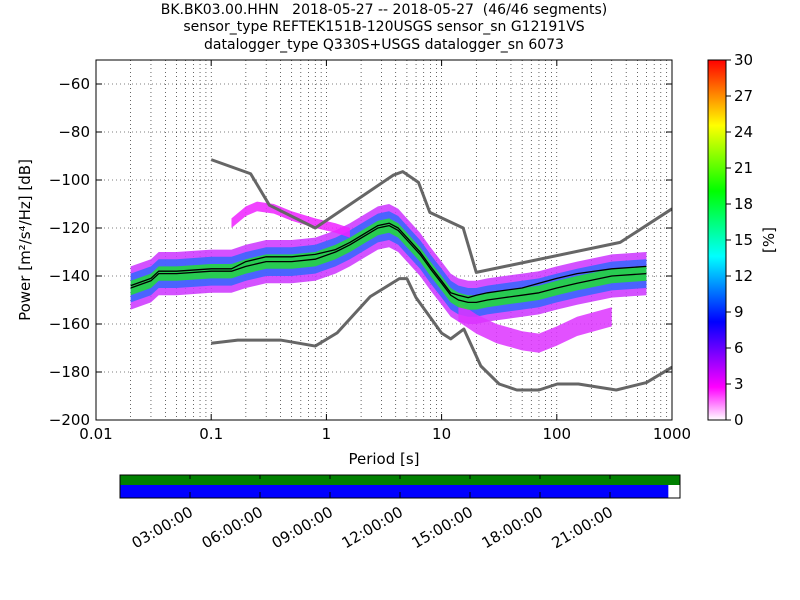 The image size is (800, 600). I want to click on timeline-tick-label: 09:00:00, so click(302, 527).